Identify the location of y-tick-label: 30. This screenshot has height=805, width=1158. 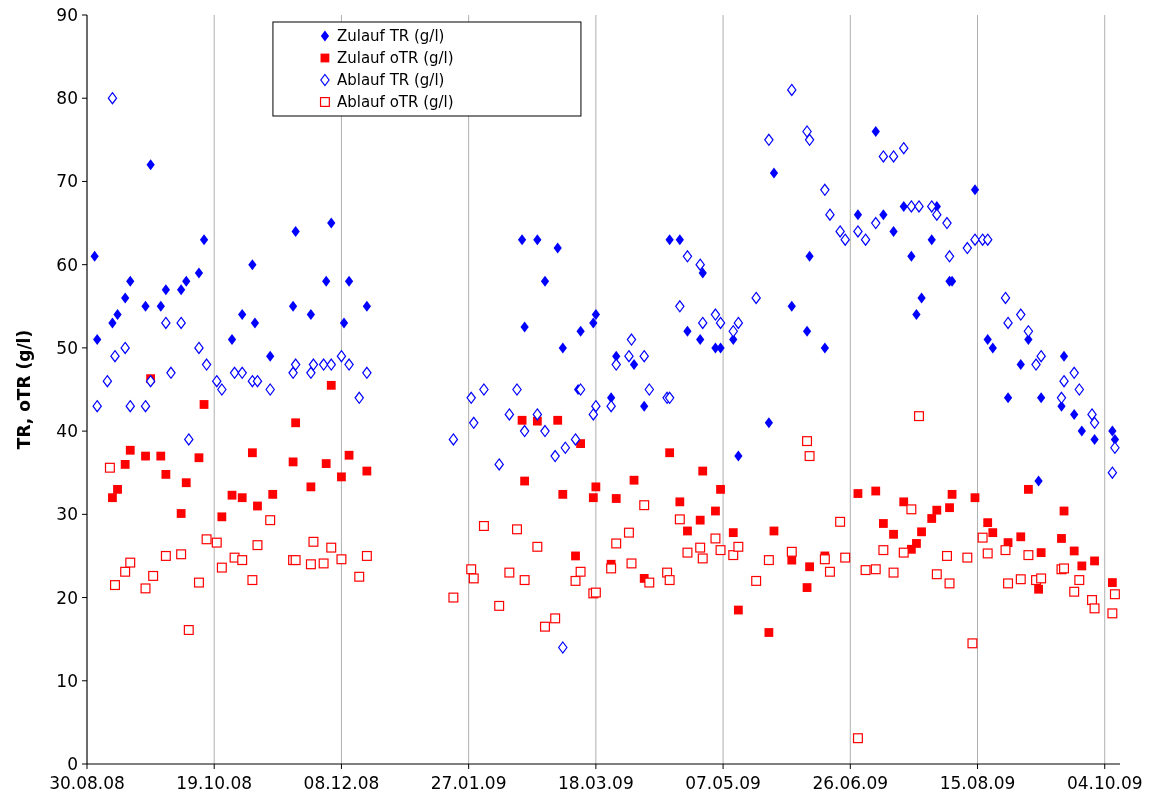
(67, 514).